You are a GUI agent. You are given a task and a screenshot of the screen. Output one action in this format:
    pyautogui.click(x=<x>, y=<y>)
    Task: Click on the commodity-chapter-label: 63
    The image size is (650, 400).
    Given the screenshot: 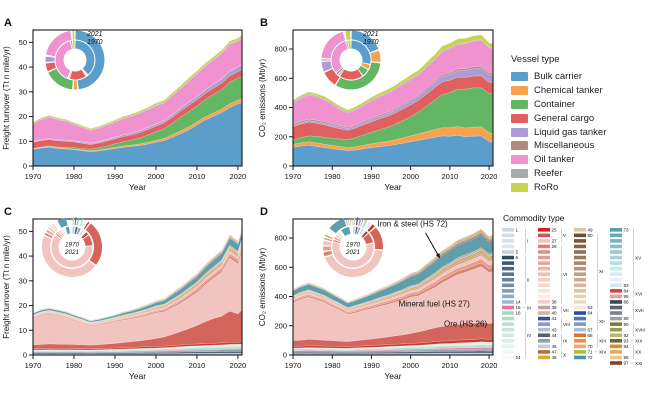 What is the action you would take?
    pyautogui.click(x=591, y=307)
    